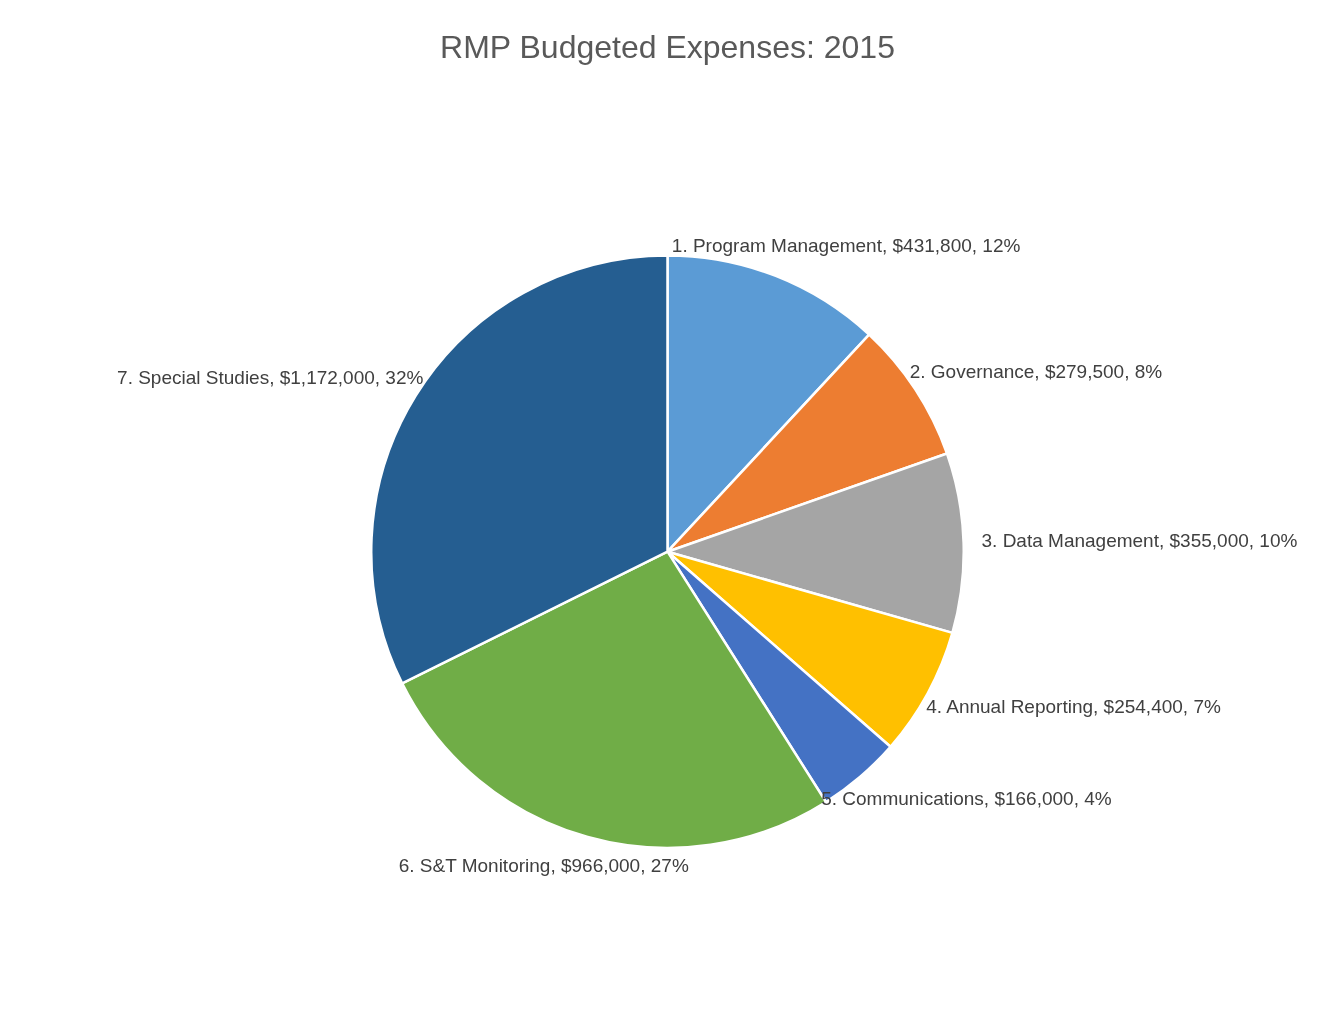 The width and height of the screenshot is (1335, 1029). Describe the element at coordinates (543, 866) in the screenshot. I see `slice-label: 6. S&T Monitoring, $966,000, 27%` at that location.